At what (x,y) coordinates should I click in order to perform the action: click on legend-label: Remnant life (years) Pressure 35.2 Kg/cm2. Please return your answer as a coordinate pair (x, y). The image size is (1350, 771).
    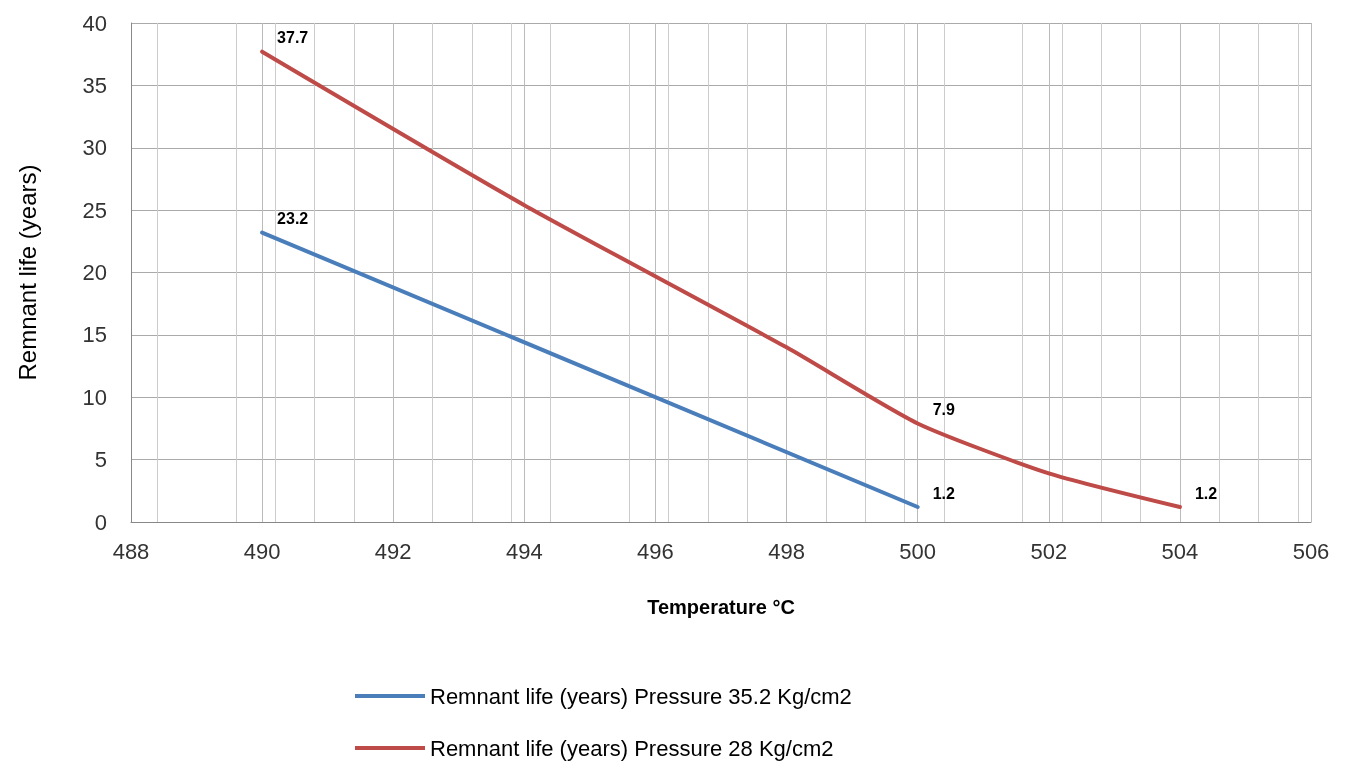
    Looking at the image, I should click on (641, 696).